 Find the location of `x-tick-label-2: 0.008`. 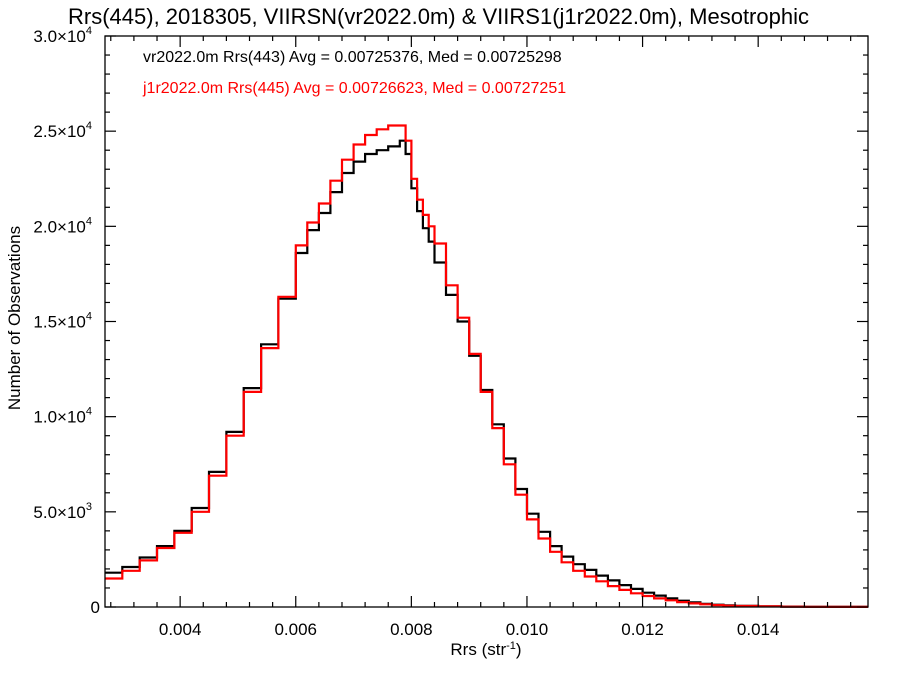

x-tick-label-2: 0.008 is located at coordinates (411, 629).